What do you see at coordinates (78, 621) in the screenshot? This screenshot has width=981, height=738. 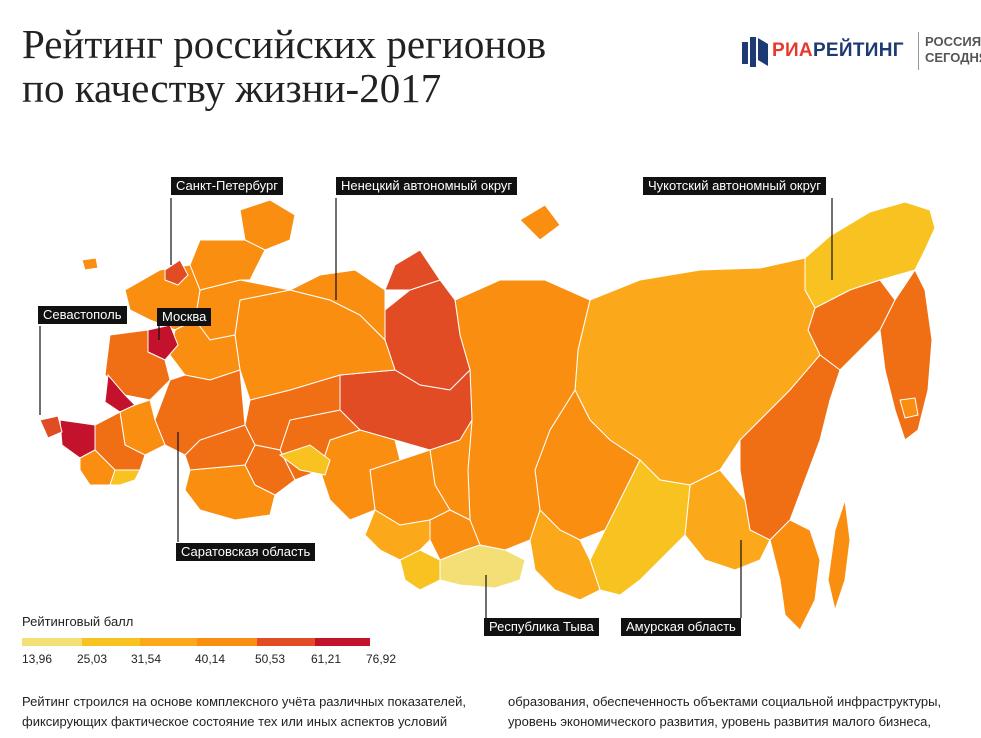 I see `legend-title: Рейтинговый балл` at bounding box center [78, 621].